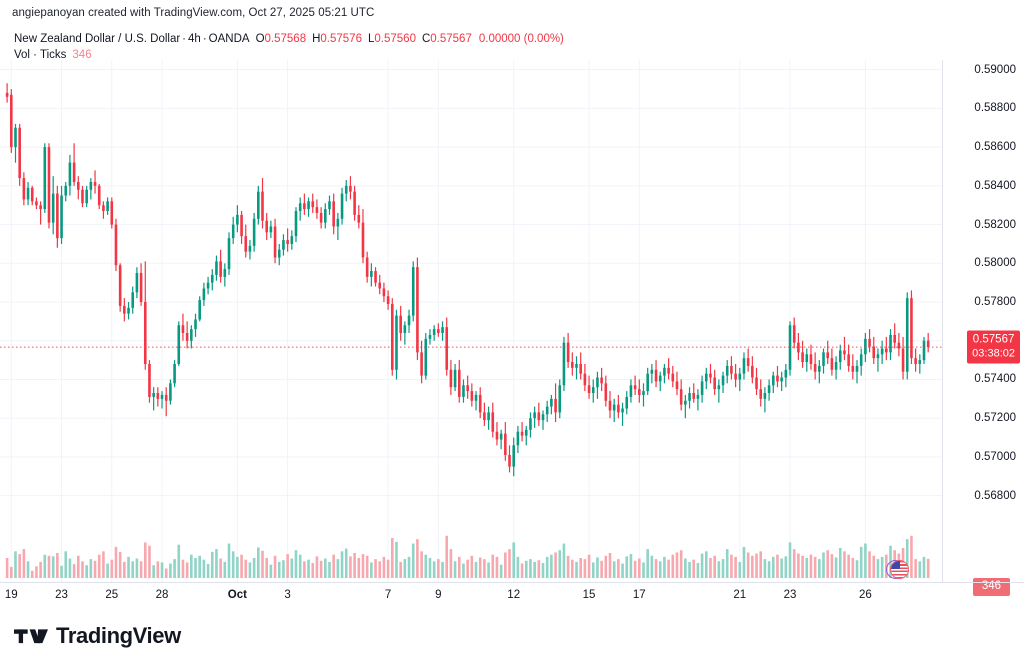 This screenshot has width=1024, height=665. I want to click on price-tick: 0.58800, so click(995, 108).